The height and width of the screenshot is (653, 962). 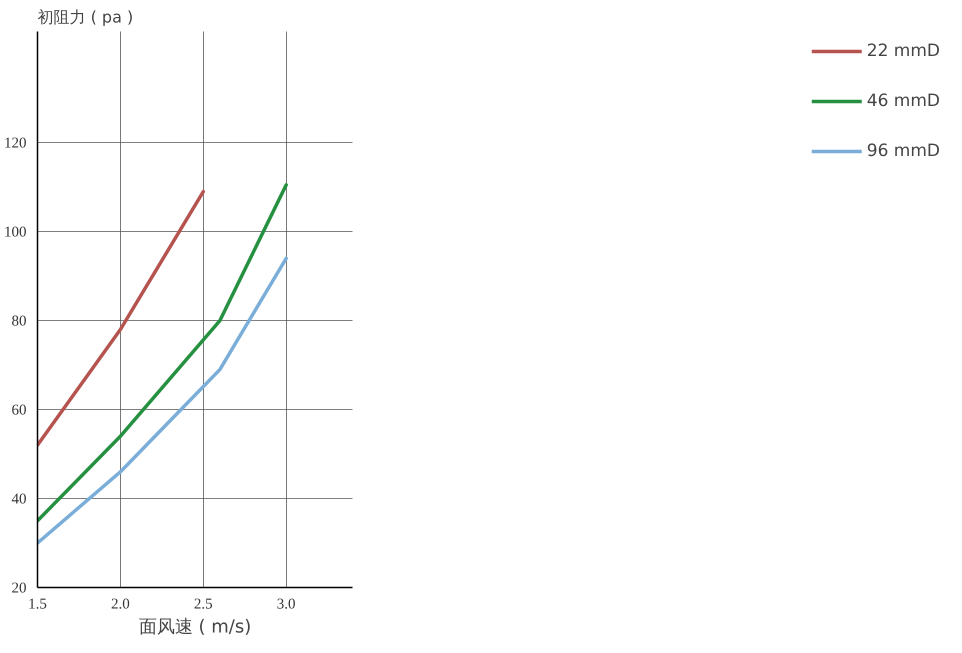 What do you see at coordinates (195, 627) in the screenshot?
I see `x-axis-title: 面风速 ( m/s)` at bounding box center [195, 627].